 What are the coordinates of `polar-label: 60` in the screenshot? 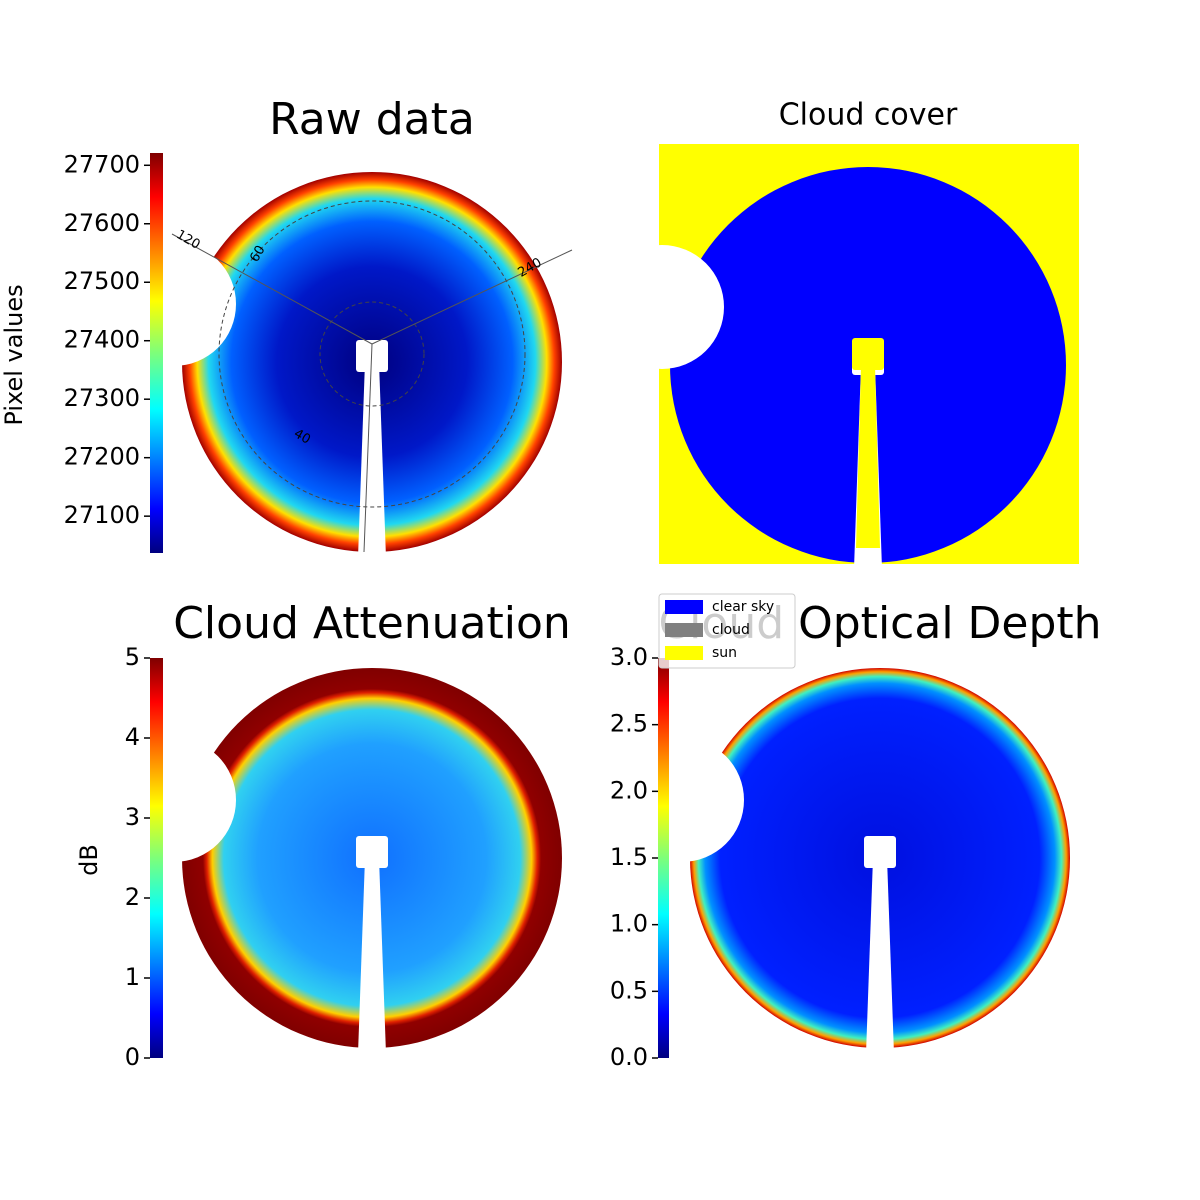 It's located at (257, 254).